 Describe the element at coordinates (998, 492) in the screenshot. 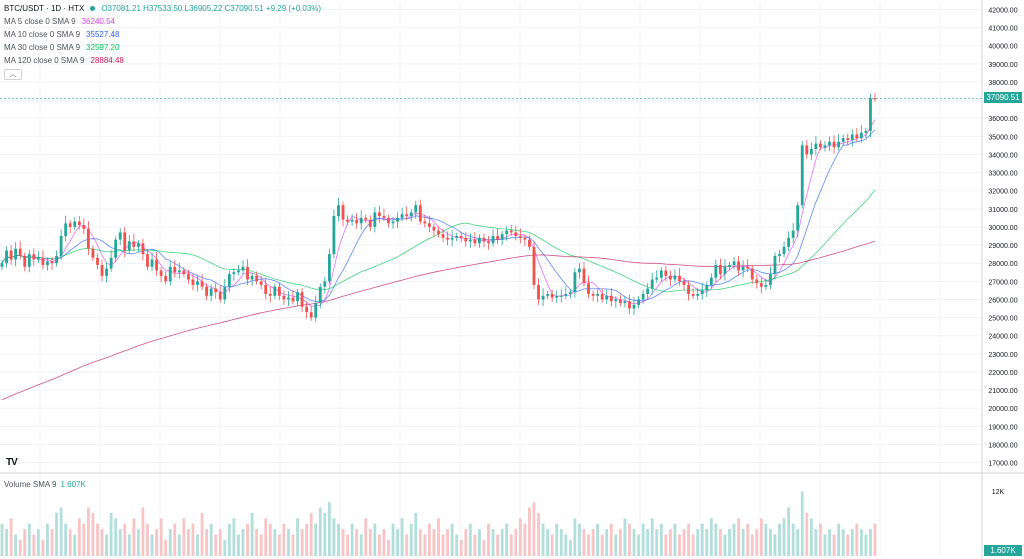

I see `volume-tick-label: 12K` at that location.